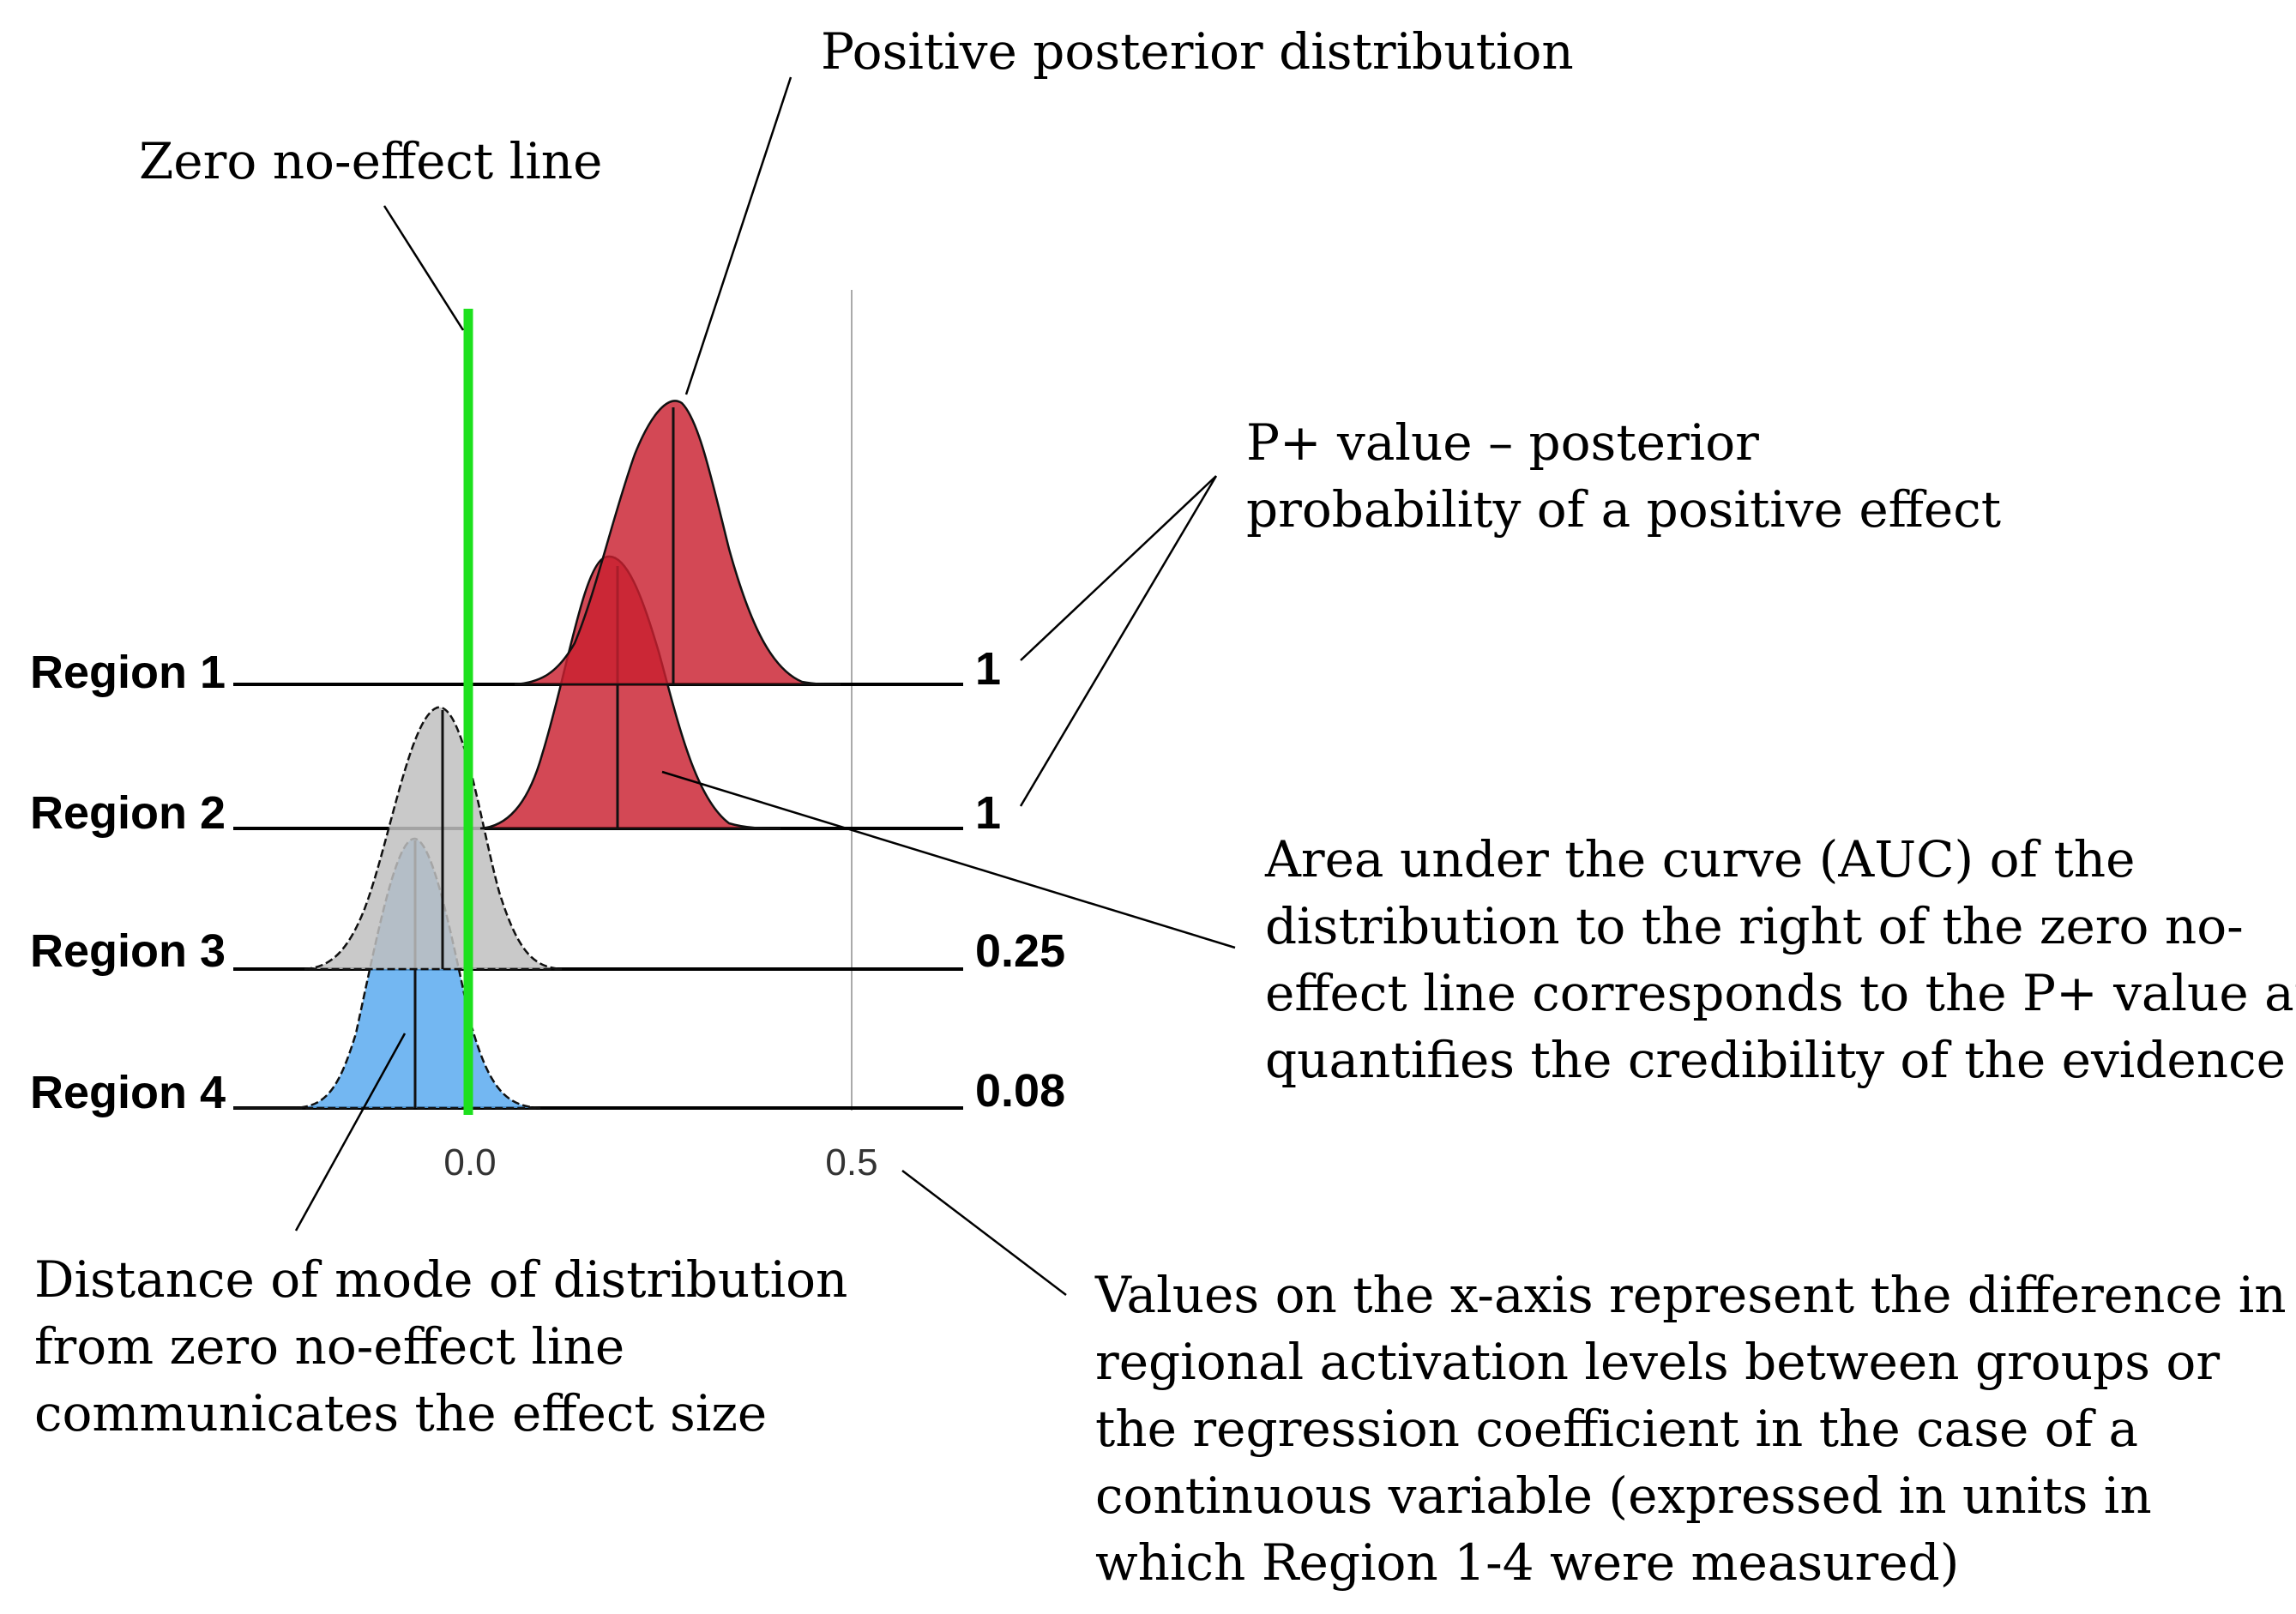 The width and height of the screenshot is (2296, 1614). Describe the element at coordinates (370, 161) in the screenshot. I see `annotation-zero-line: Zero no-effect line` at that location.